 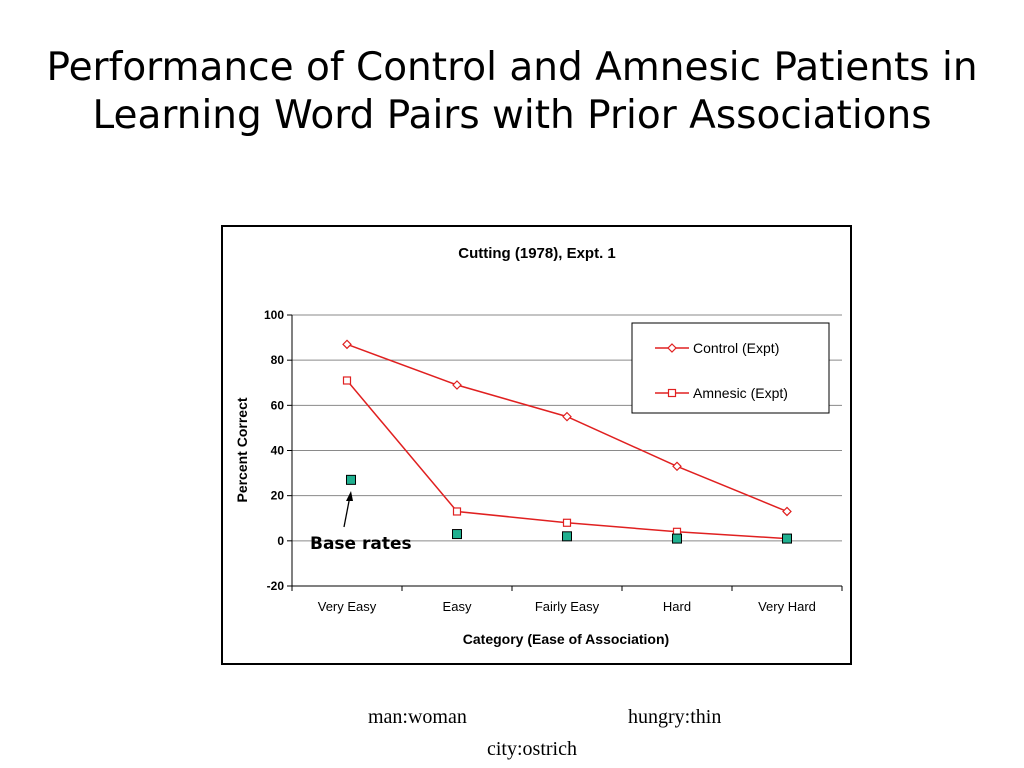 What do you see at coordinates (274, 315) in the screenshot?
I see `y-tick-label: 100` at bounding box center [274, 315].